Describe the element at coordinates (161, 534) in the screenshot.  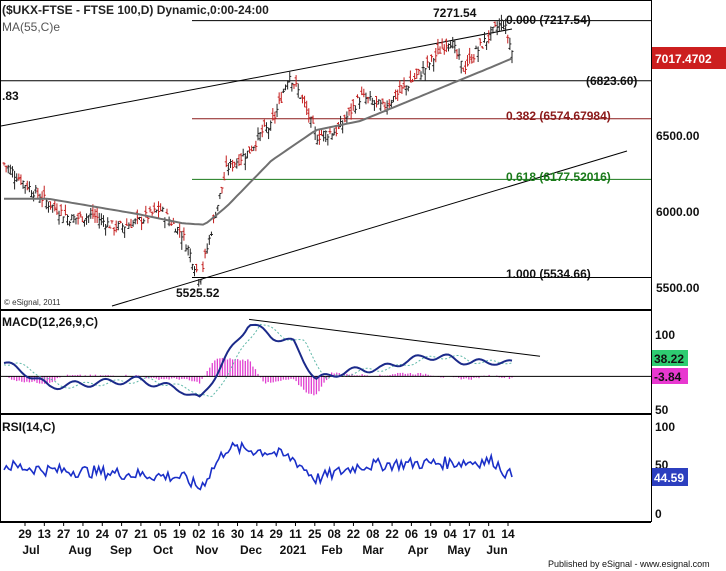
I see `x-day-label: 05` at that location.